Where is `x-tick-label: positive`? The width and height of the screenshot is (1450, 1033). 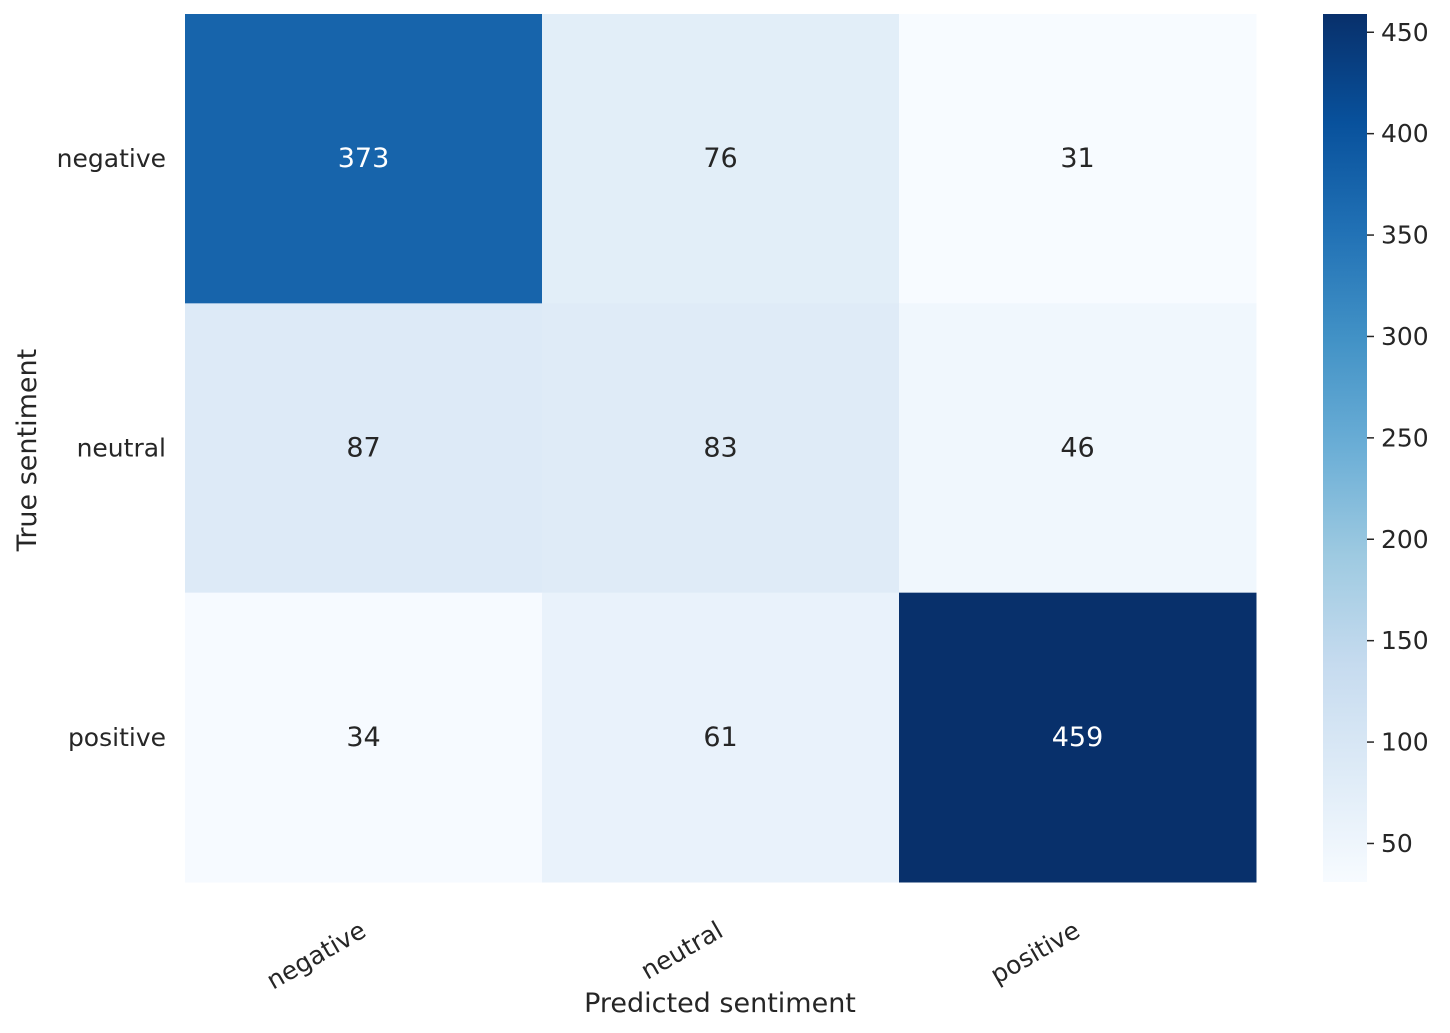
x-tick-label: positive is located at coordinates (1034, 952).